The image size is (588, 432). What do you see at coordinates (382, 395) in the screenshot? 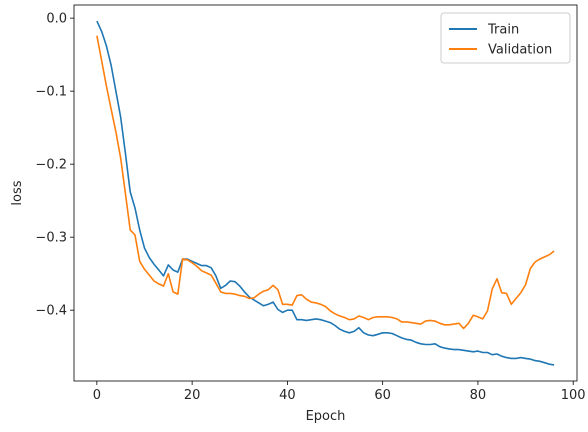
I see `x-tick-label: 60` at bounding box center [382, 395].